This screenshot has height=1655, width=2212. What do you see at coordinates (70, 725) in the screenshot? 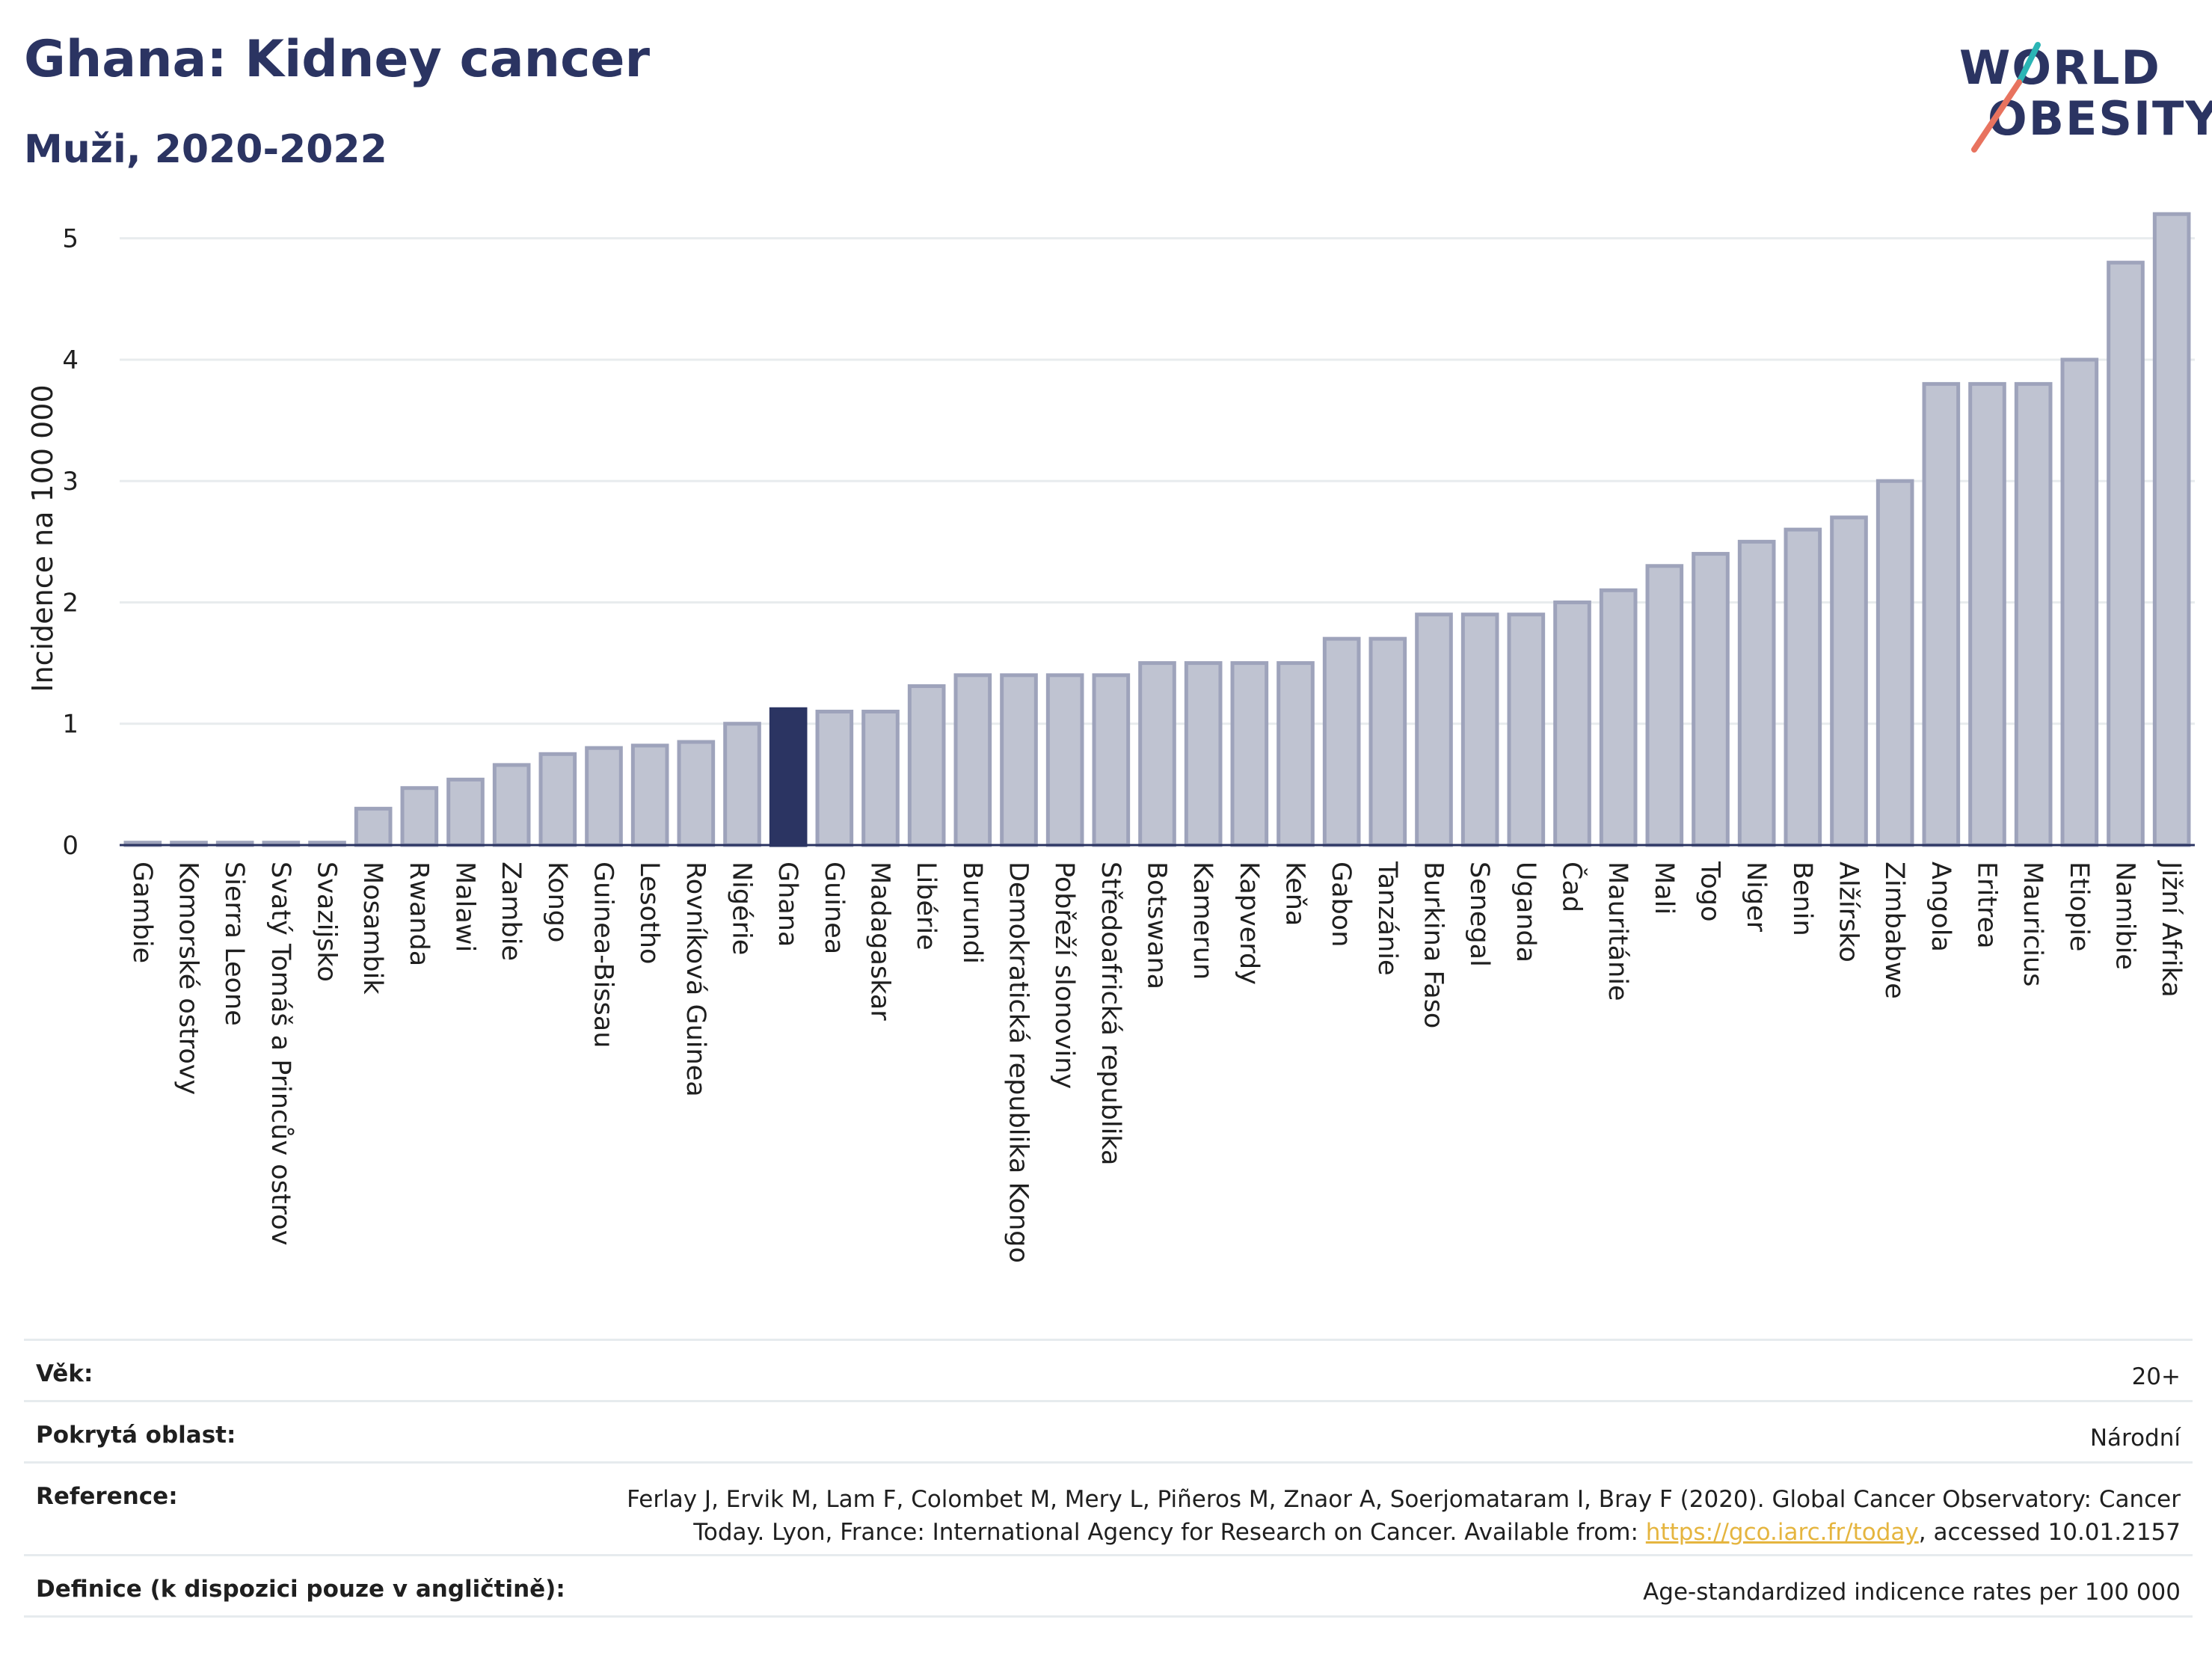
I see `y-tick-label: 1` at bounding box center [70, 725].